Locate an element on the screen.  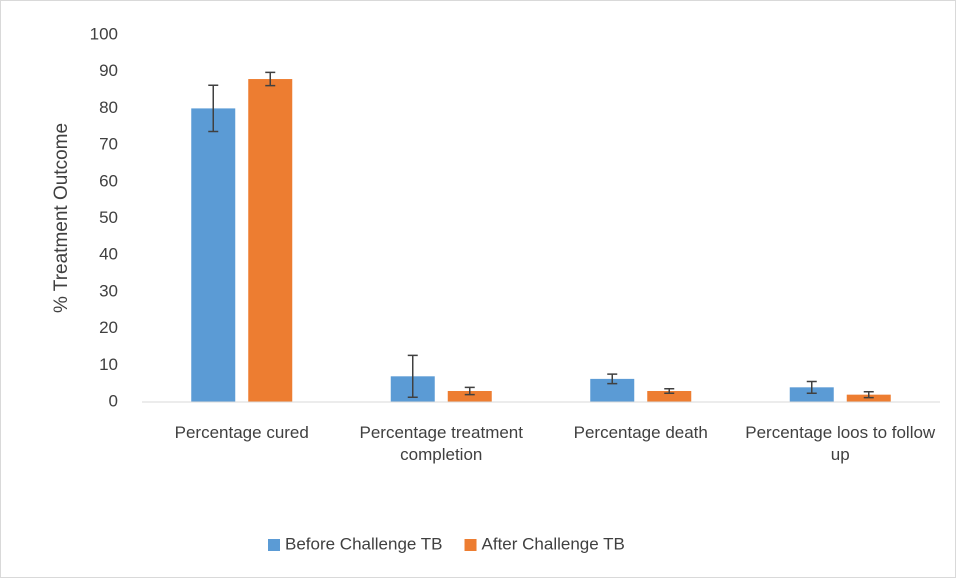
y-tick-label: 20 is located at coordinates (108, 327).